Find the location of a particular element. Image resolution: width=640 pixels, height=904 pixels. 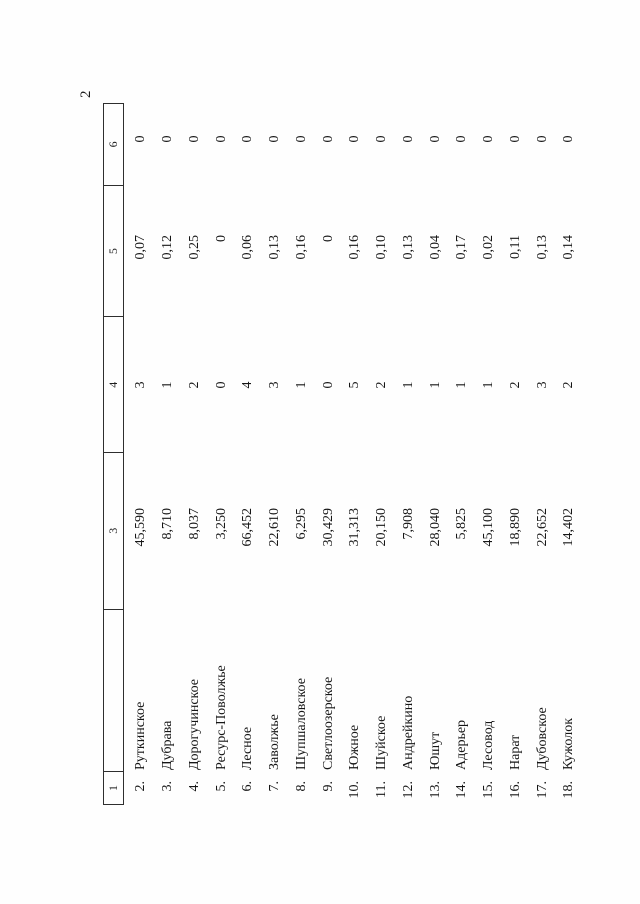

table-row: 2. Руткинское 45,590 3 0,07 0 is located at coordinates (141, 454).